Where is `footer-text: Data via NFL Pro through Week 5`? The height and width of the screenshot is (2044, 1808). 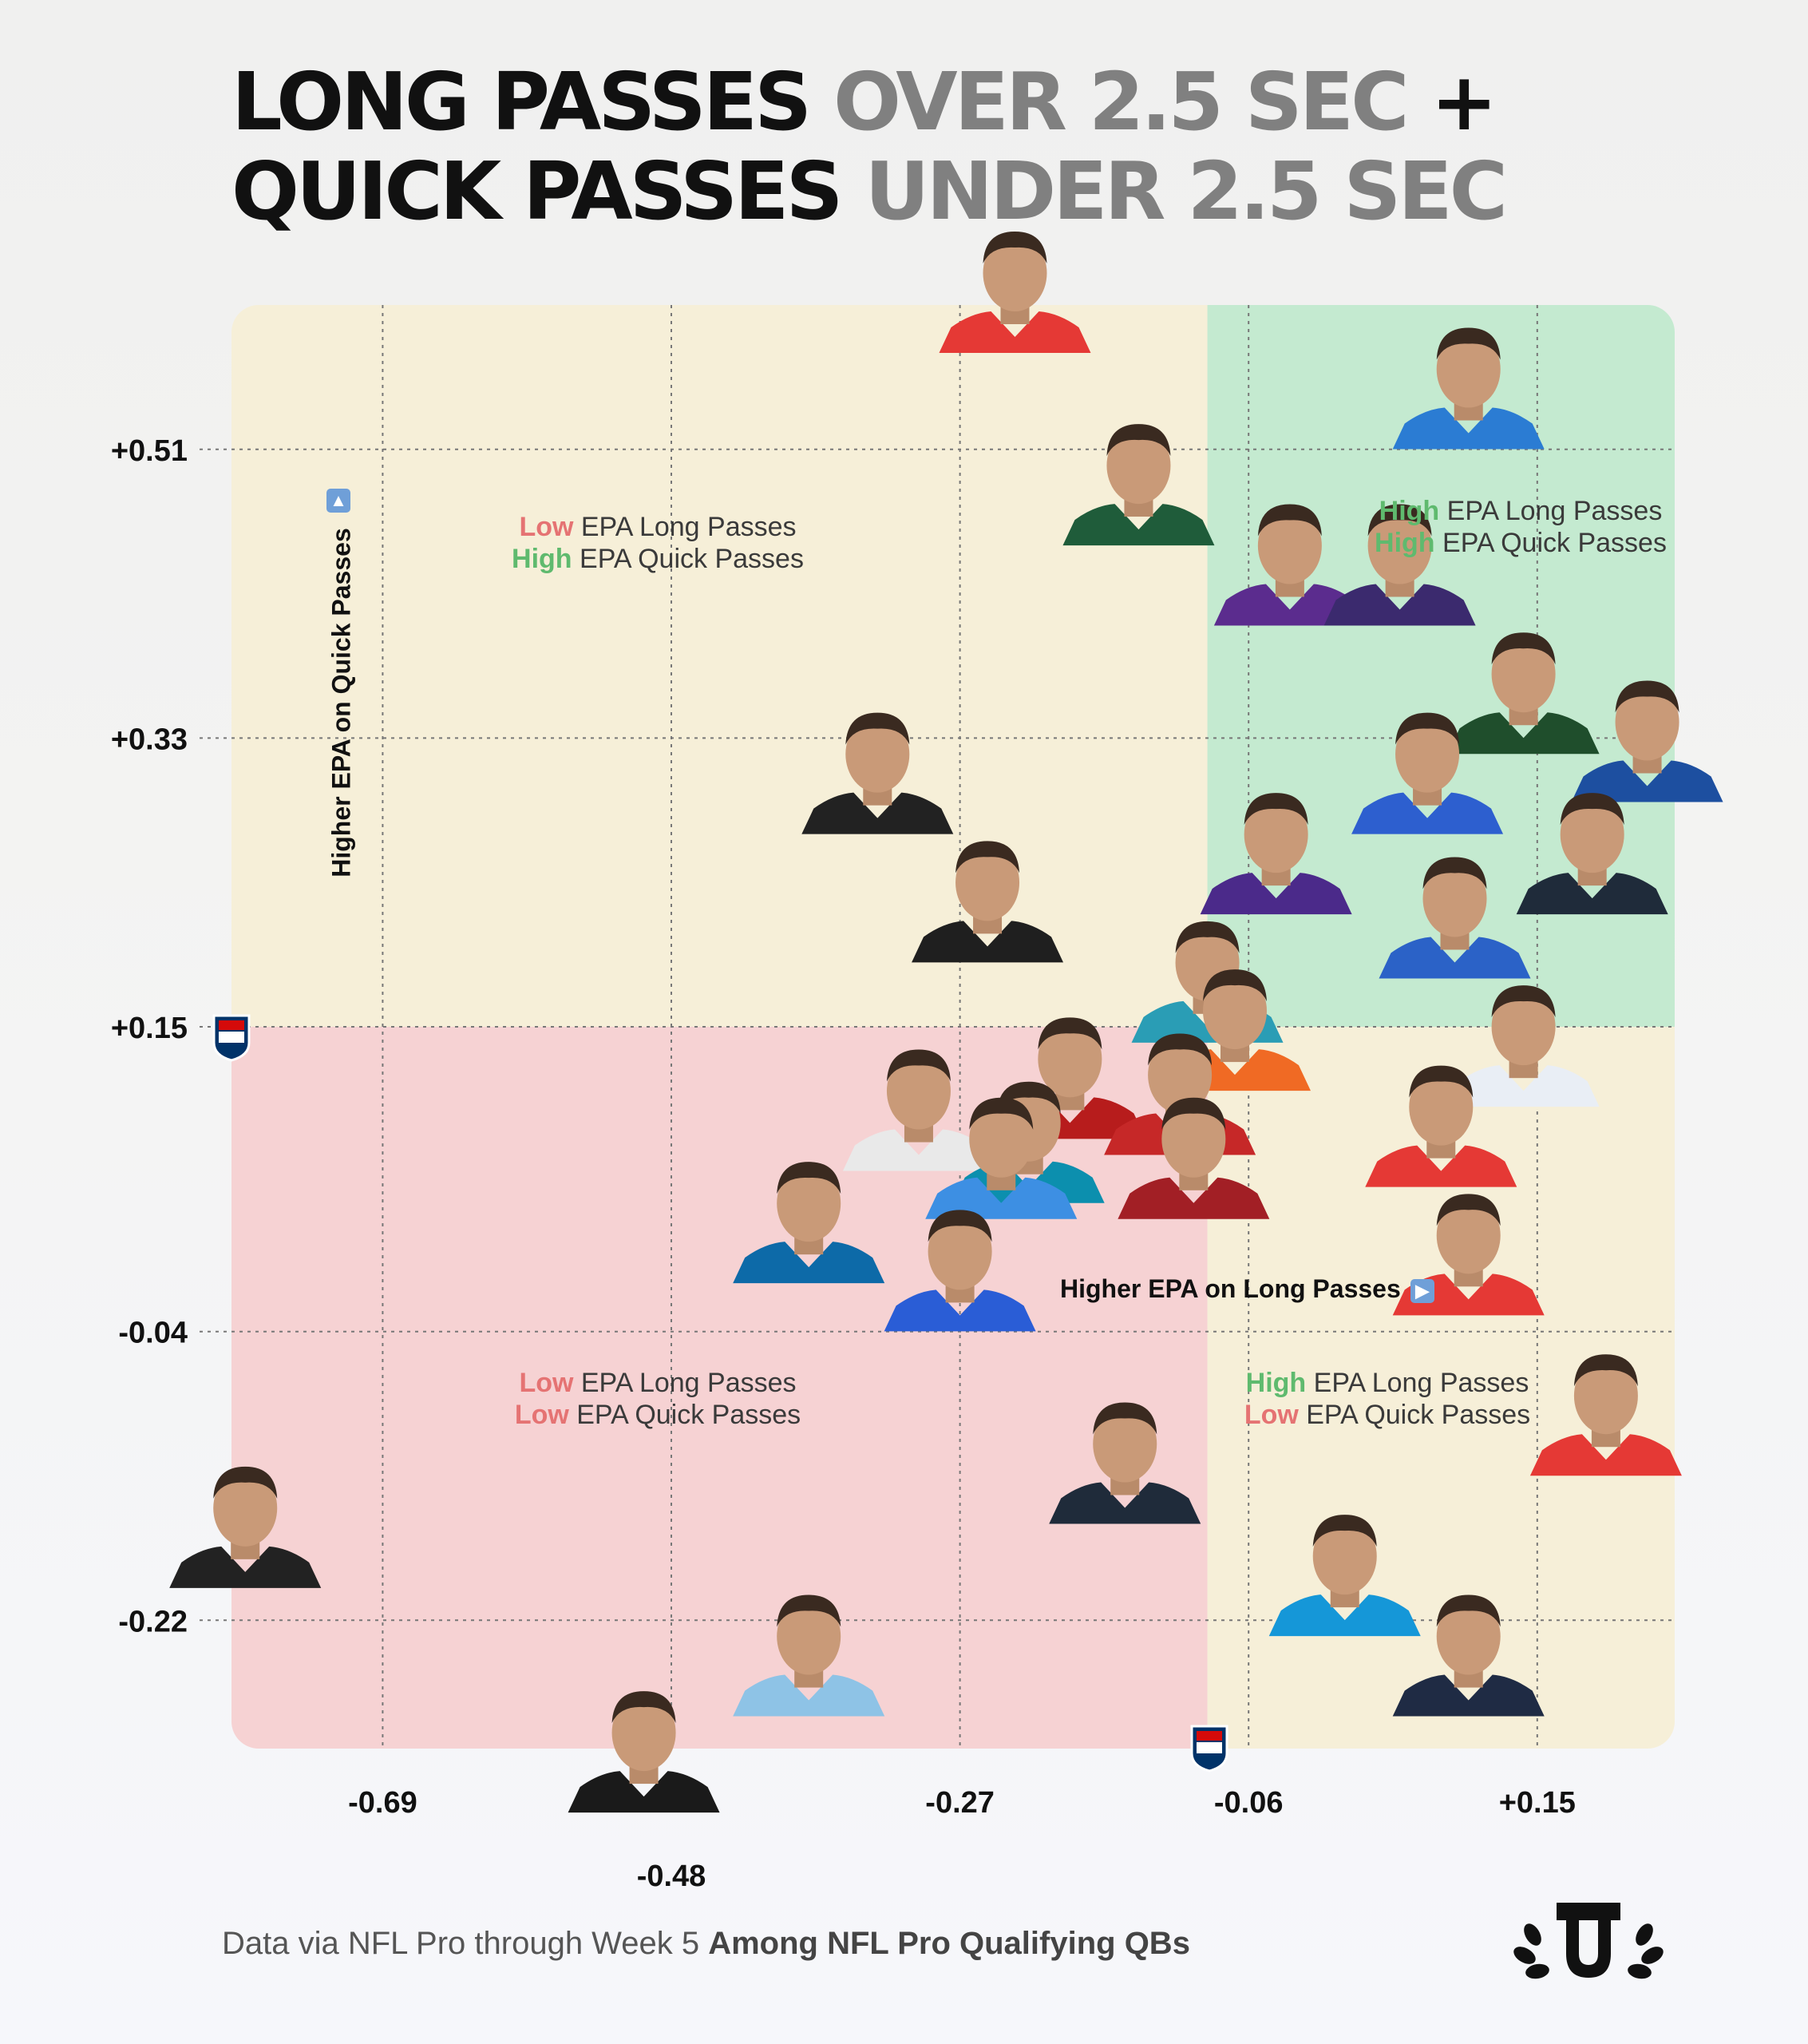 footer-text: Data via NFL Pro through Week 5 is located at coordinates (461, 1943).